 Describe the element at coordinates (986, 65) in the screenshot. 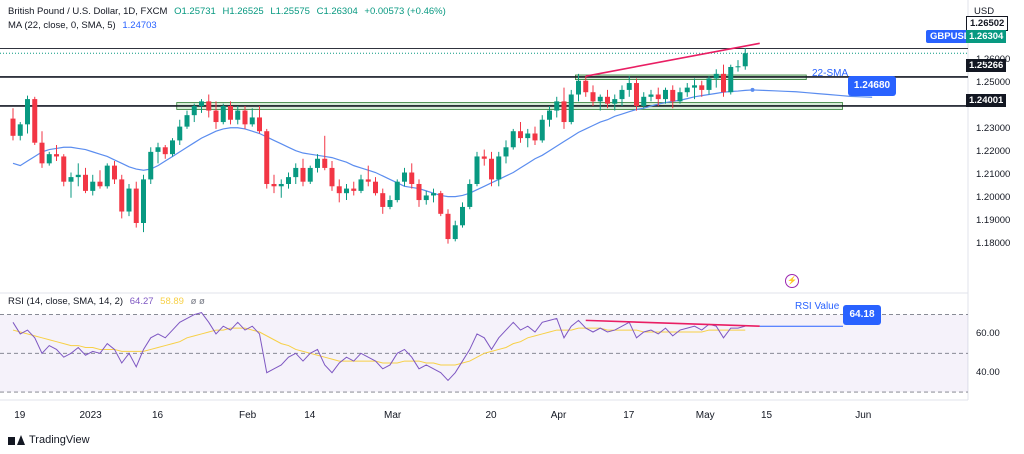

I see `price-tag-resistance: 1.25266` at that location.